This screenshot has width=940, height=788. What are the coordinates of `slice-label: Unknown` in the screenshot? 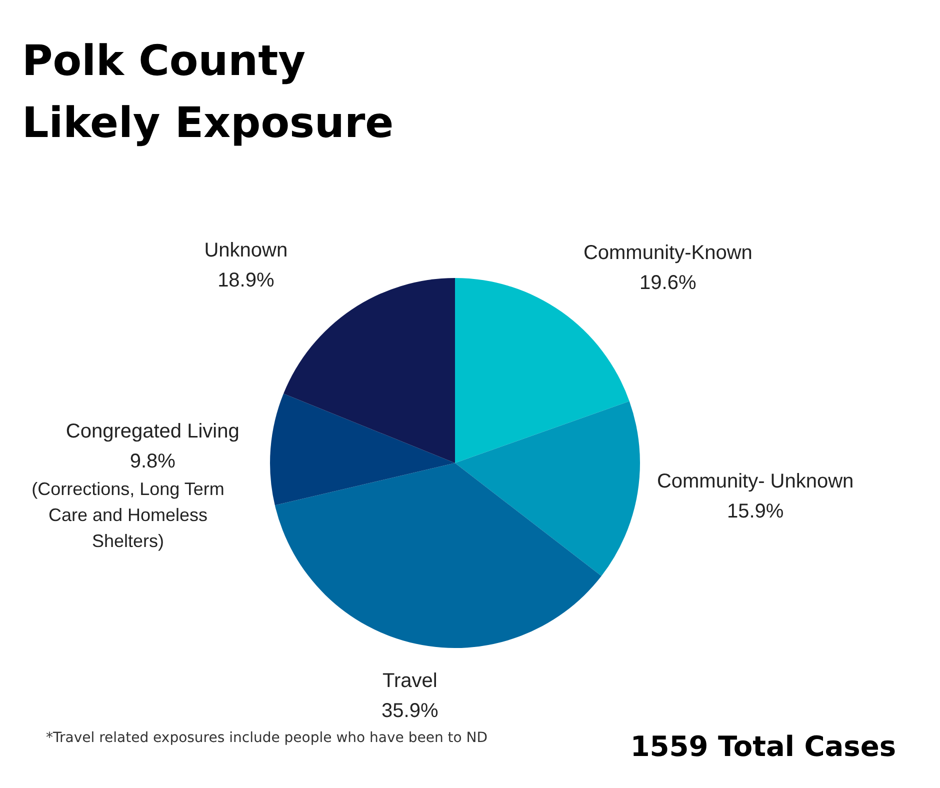 It's located at (246, 250).